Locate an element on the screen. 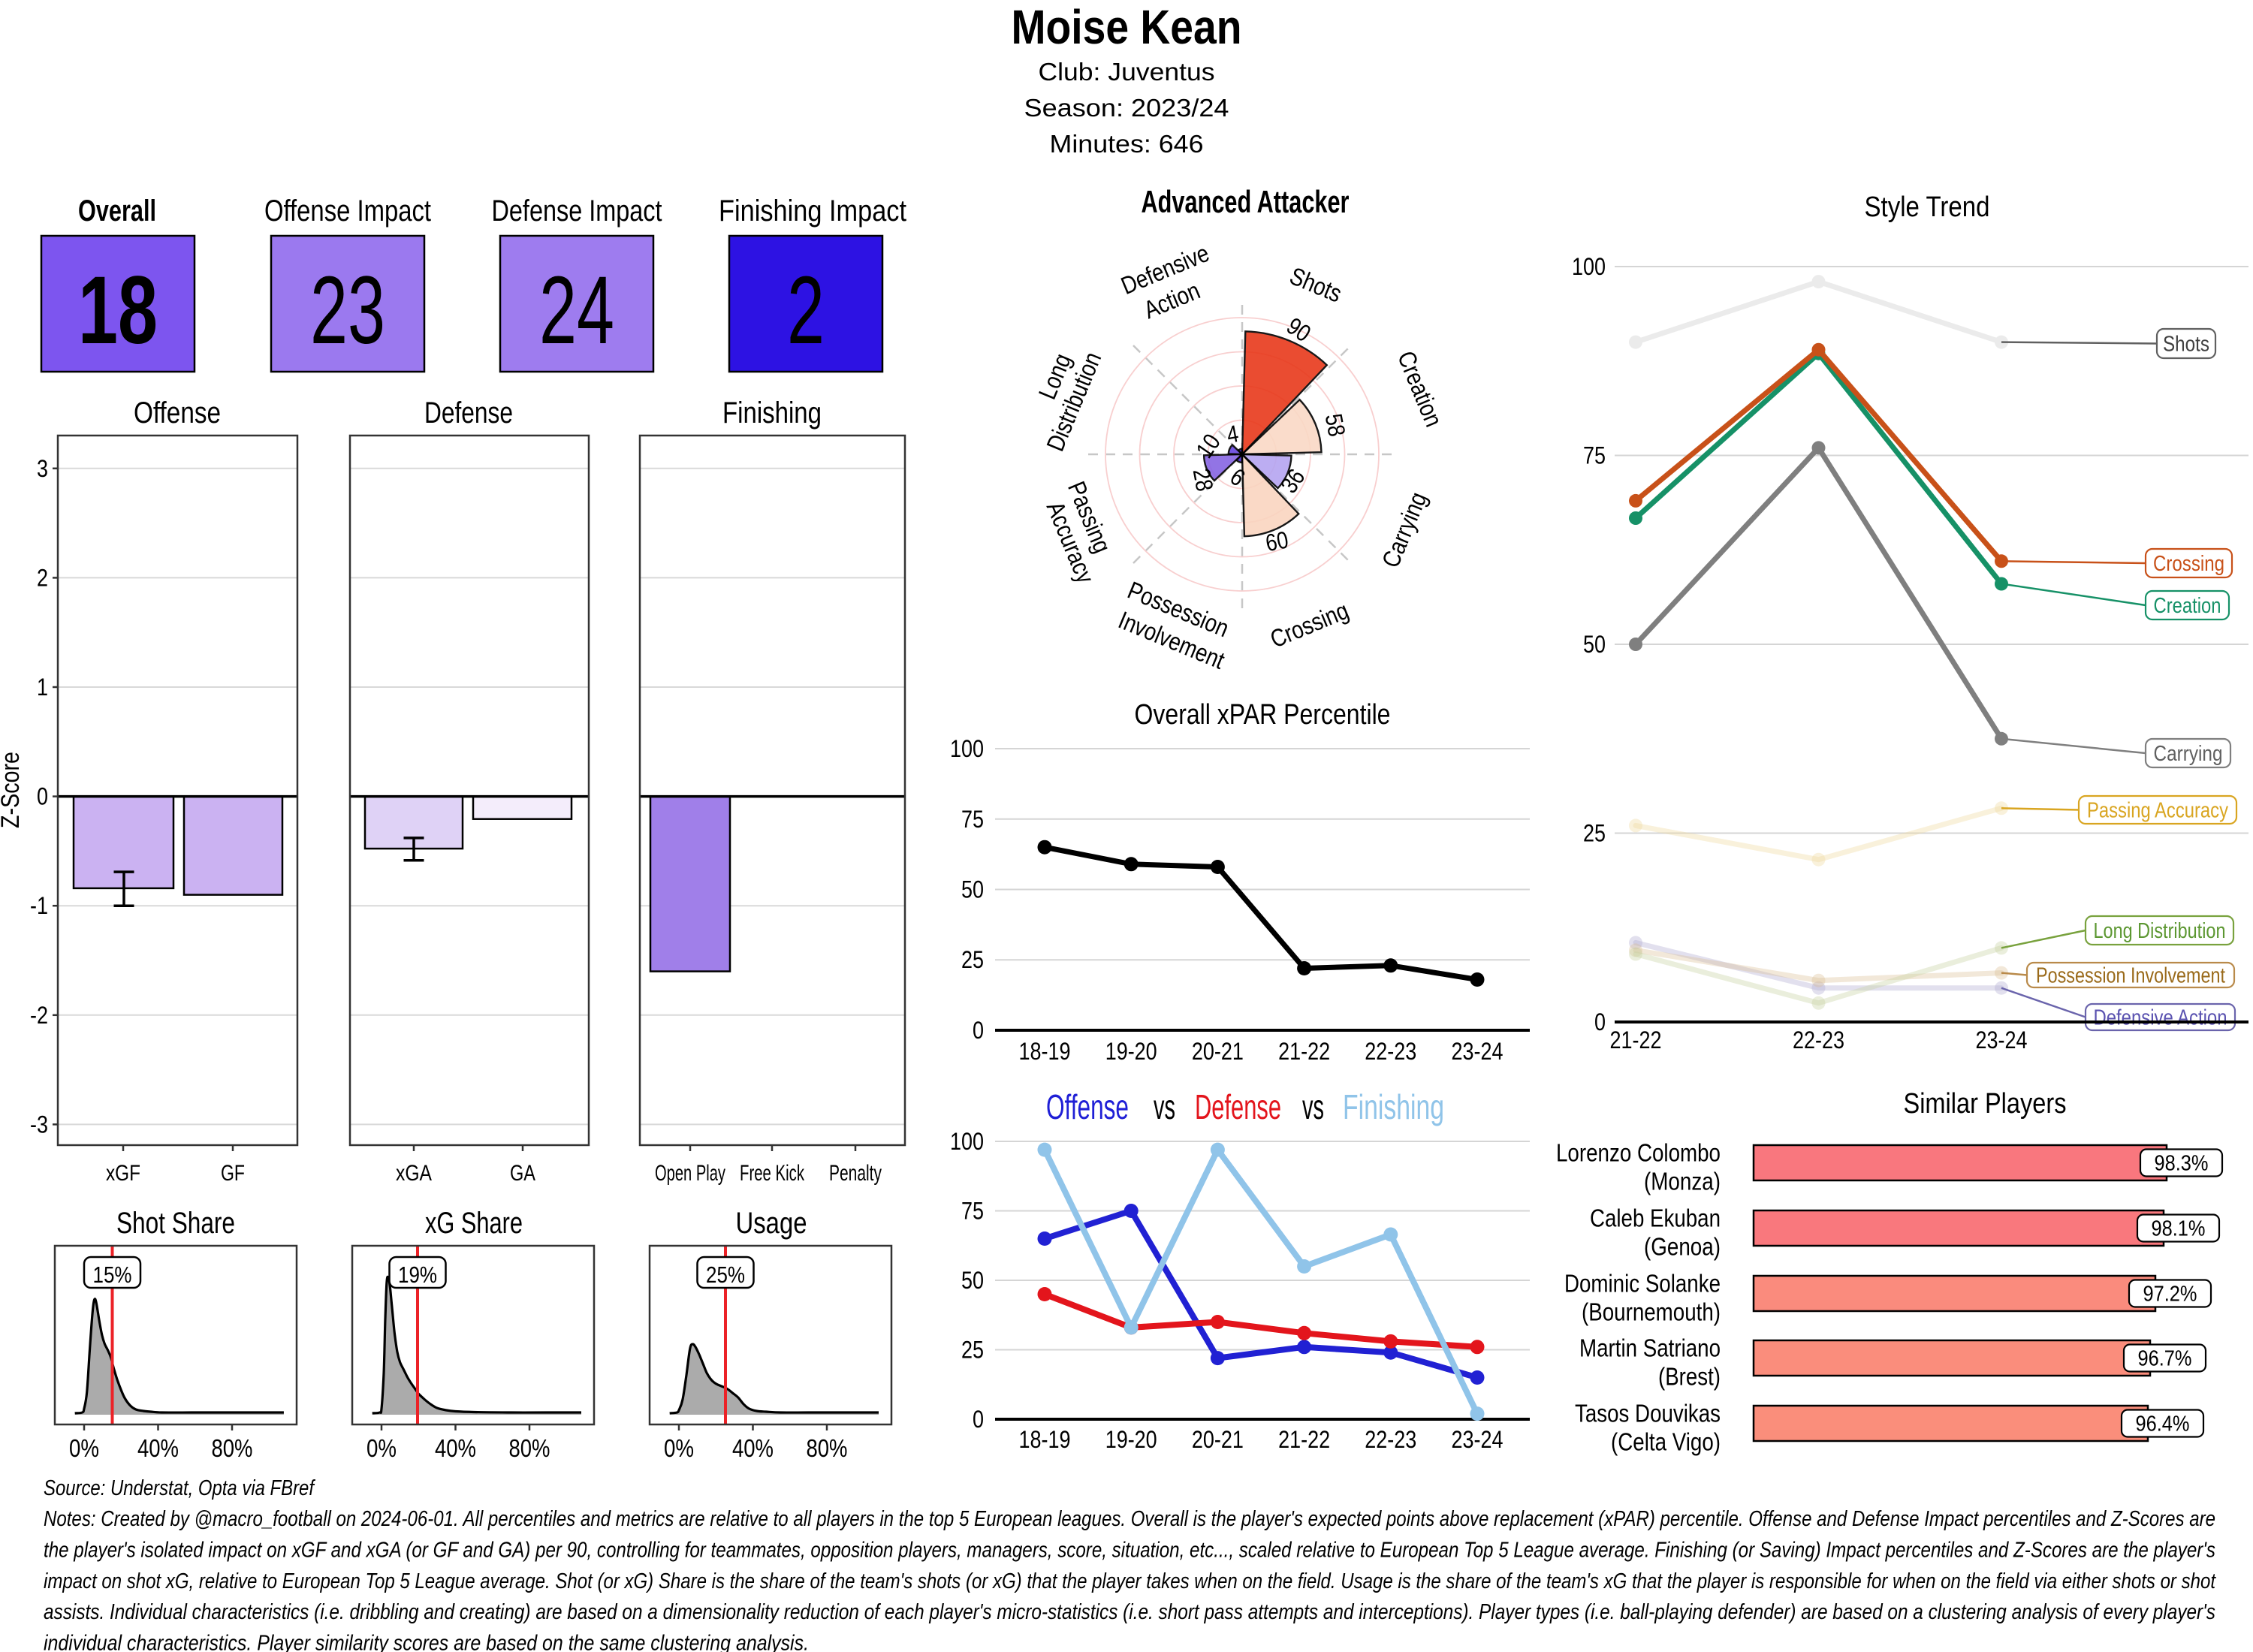  svg-text: (Brest) is located at coordinates (1689, 1377).